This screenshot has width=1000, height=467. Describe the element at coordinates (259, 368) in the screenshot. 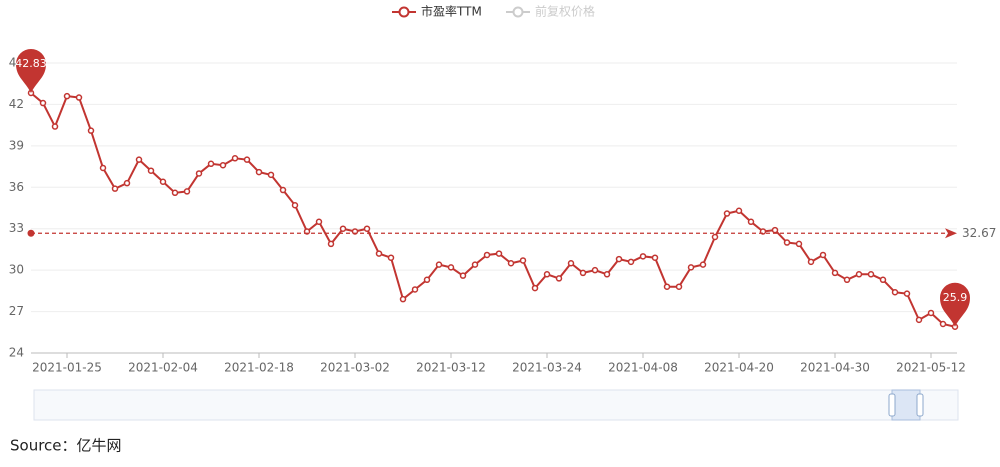

I see `x-tick-label: 2021-02-18` at that location.